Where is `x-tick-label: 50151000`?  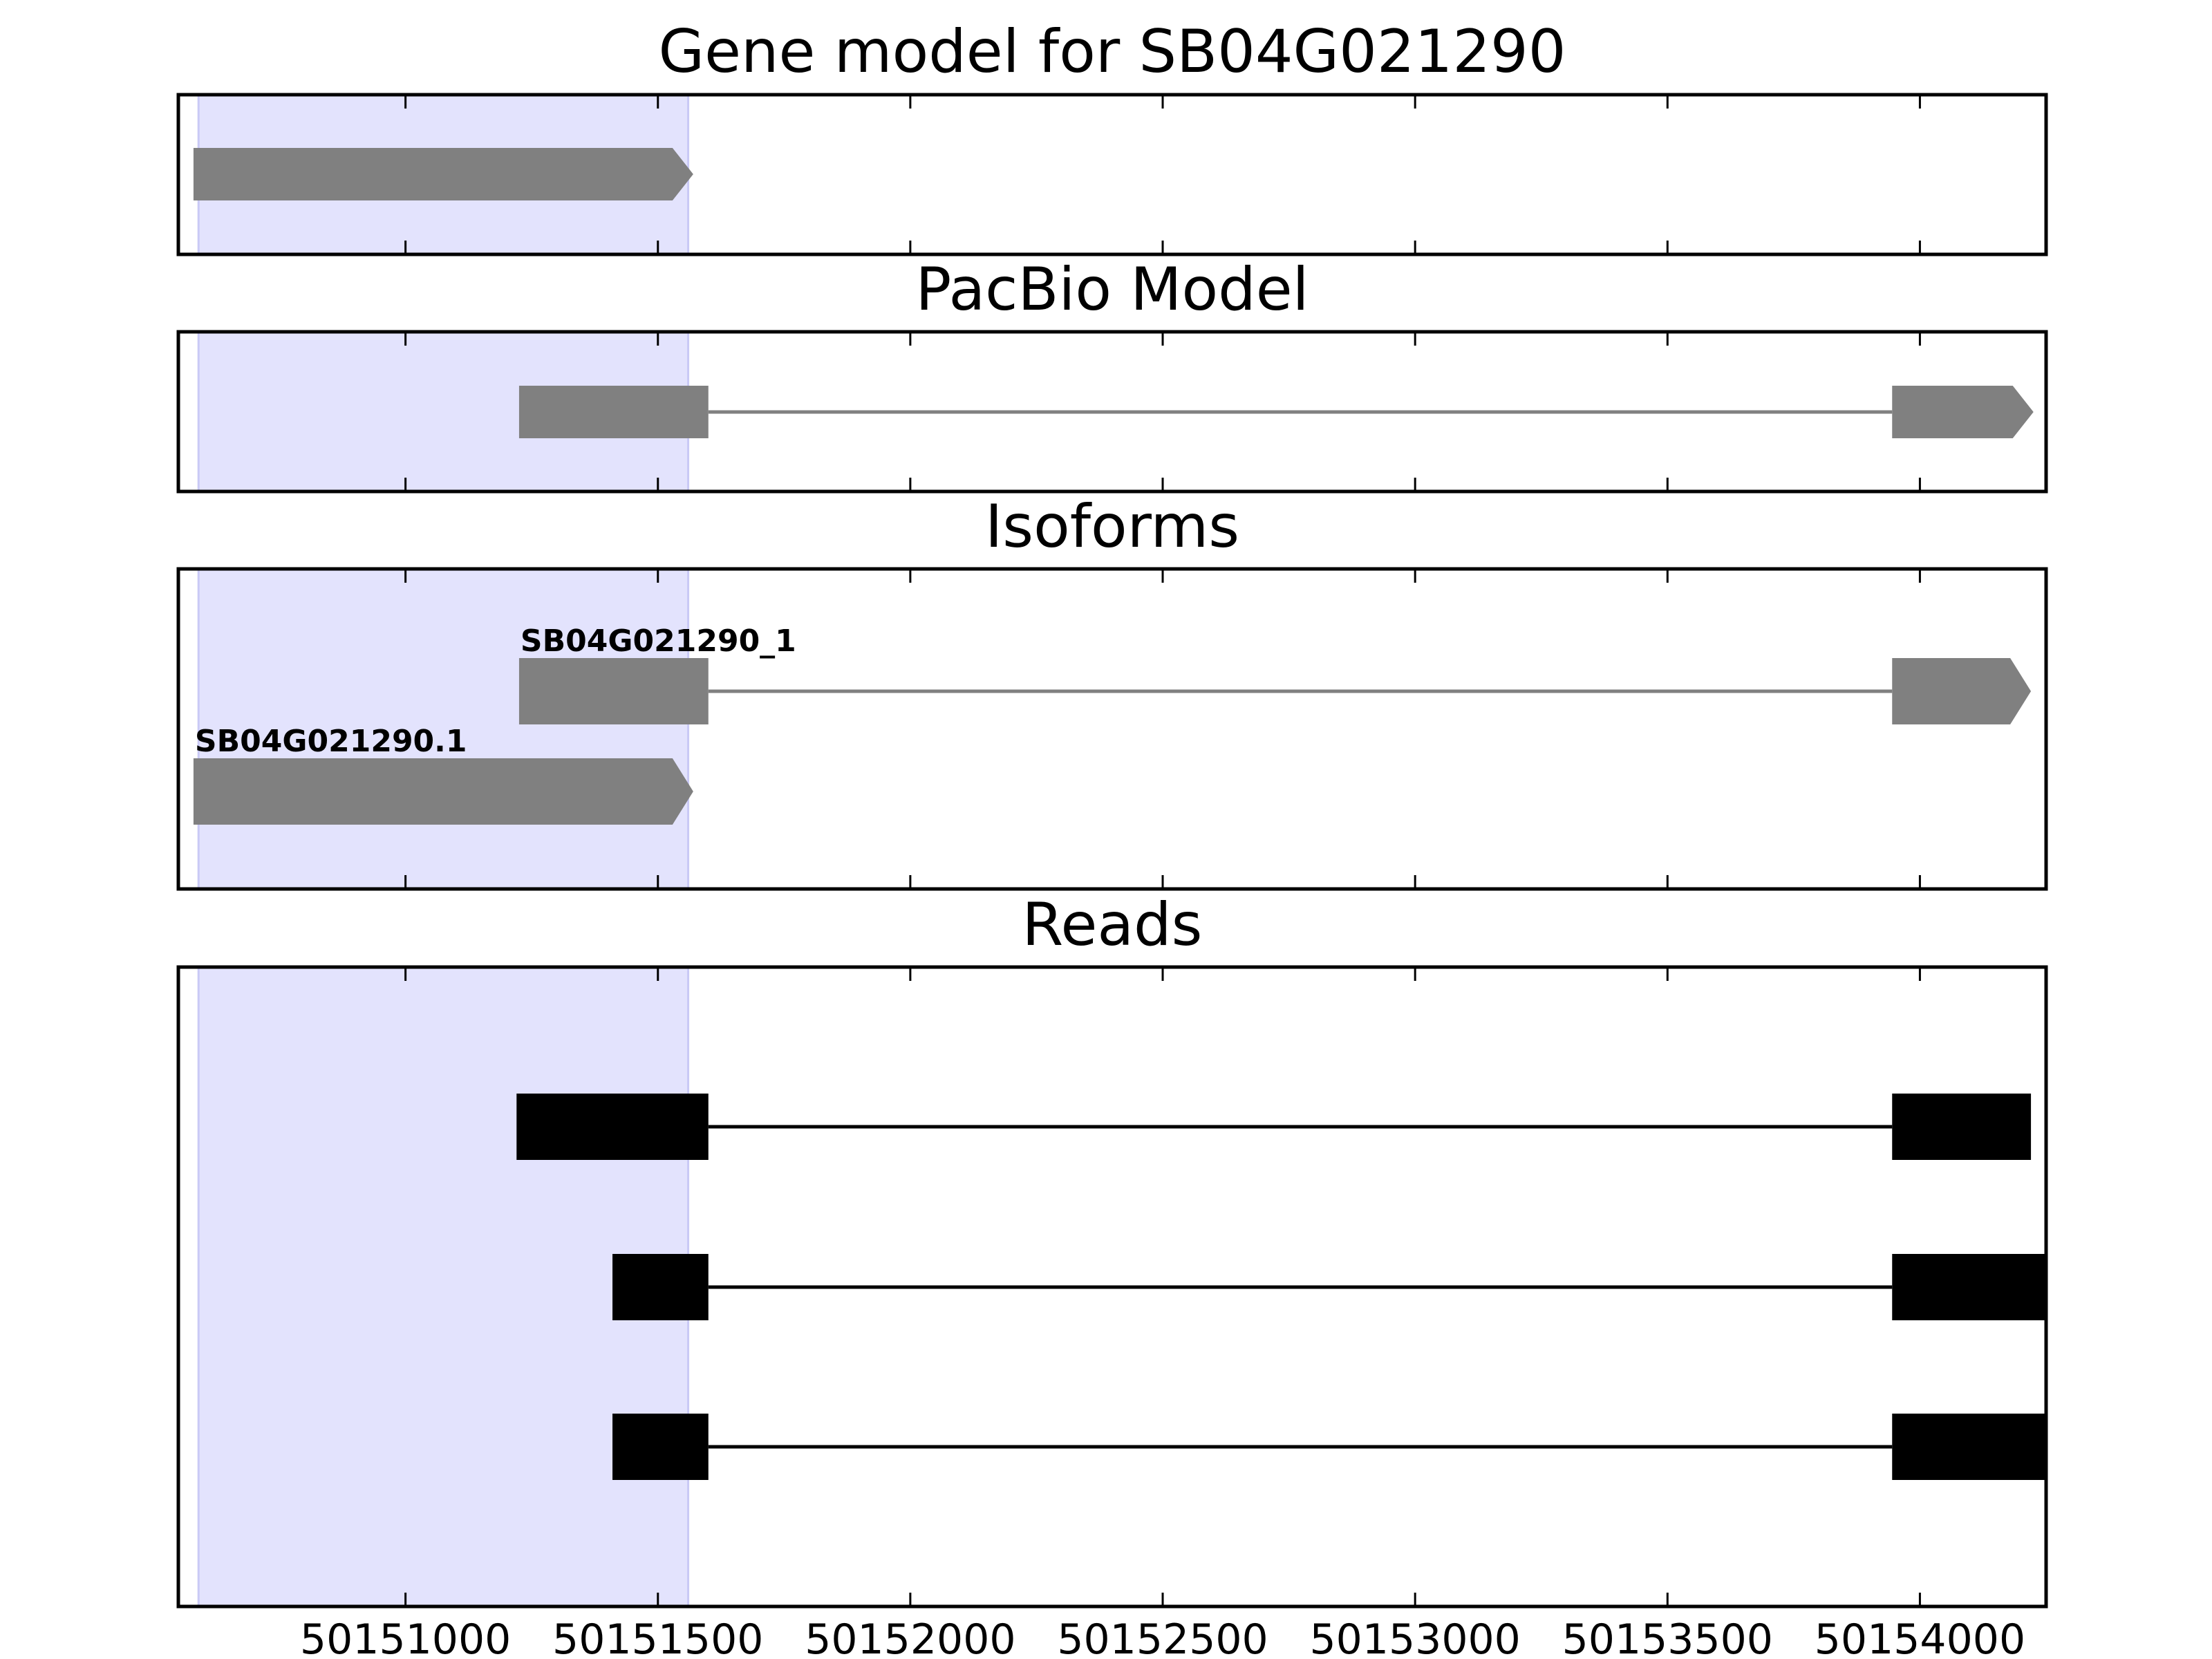
x-tick-label: 50151000 is located at coordinates (405, 1637).